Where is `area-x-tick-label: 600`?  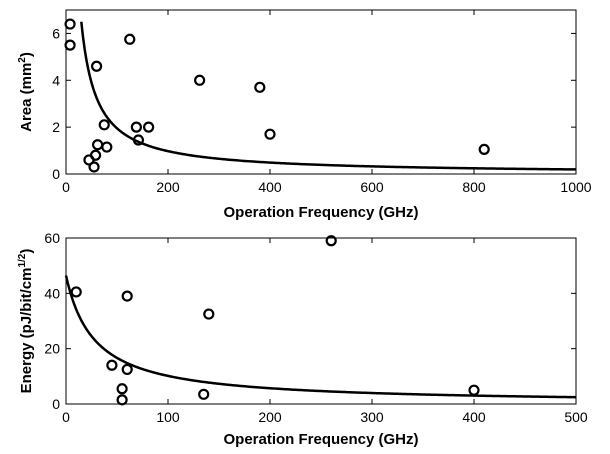
area-x-tick-label: 600 is located at coordinates (372, 187).